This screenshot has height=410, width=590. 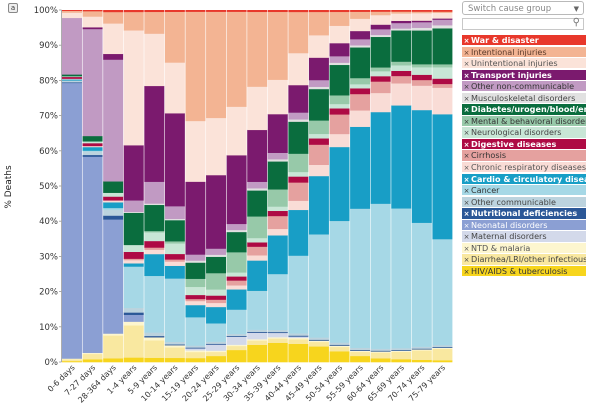 I want to click on legend-item: × Cirrhosis, so click(x=524, y=155).